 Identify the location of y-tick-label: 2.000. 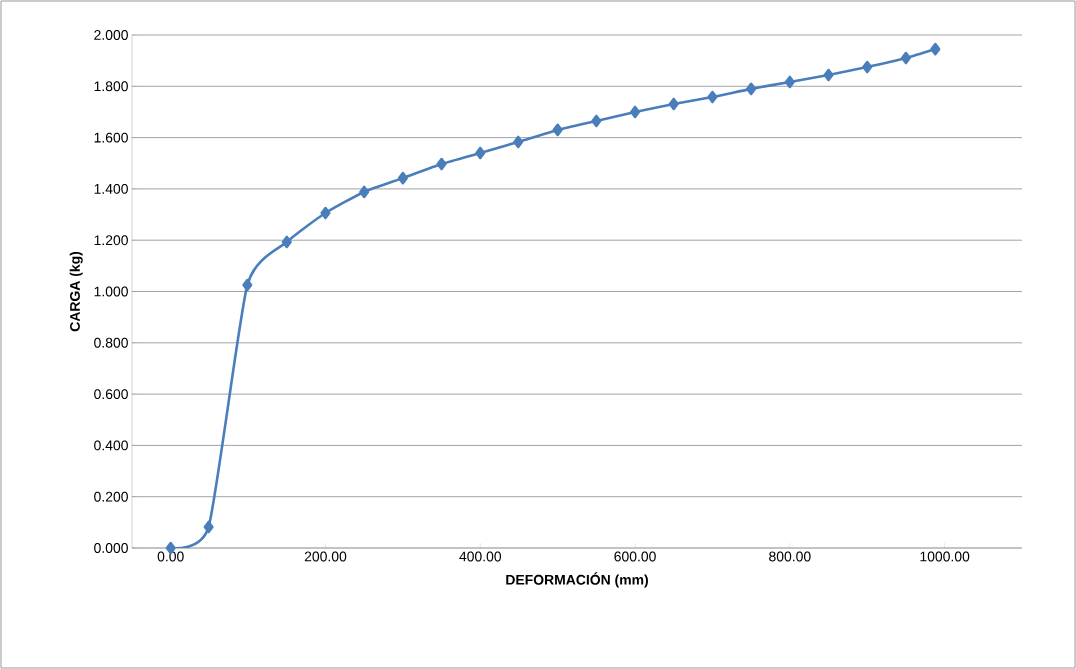
(111, 35).